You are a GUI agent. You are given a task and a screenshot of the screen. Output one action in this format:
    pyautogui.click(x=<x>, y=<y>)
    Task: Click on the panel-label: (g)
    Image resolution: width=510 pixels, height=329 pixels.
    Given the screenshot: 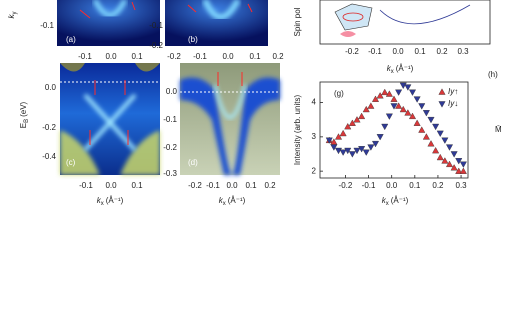 What is the action you would take?
    pyautogui.click(x=339, y=93)
    